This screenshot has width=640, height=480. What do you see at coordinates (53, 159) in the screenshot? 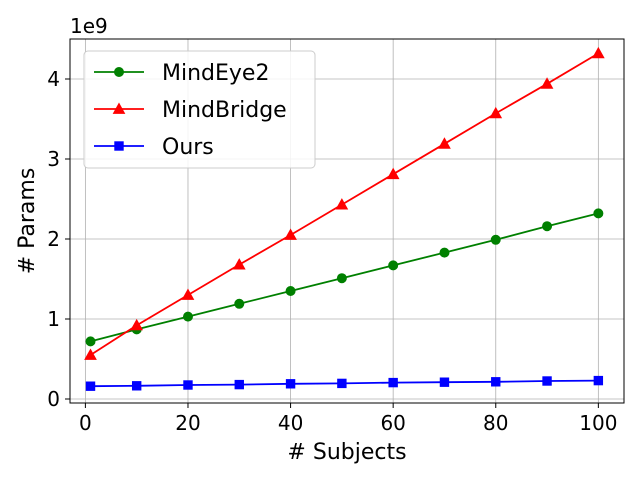
I see `y-tick-label: 3` at bounding box center [53, 159].